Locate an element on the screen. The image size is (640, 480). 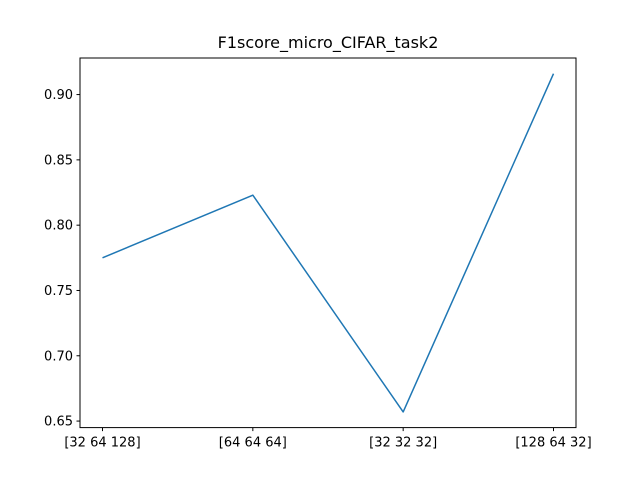
x-tick-label: [128 64 32] is located at coordinates (553, 443).